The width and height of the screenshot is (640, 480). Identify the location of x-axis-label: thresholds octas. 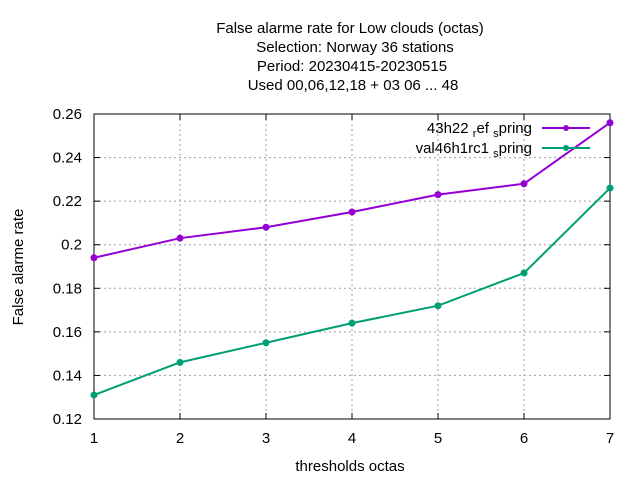
(349, 466).